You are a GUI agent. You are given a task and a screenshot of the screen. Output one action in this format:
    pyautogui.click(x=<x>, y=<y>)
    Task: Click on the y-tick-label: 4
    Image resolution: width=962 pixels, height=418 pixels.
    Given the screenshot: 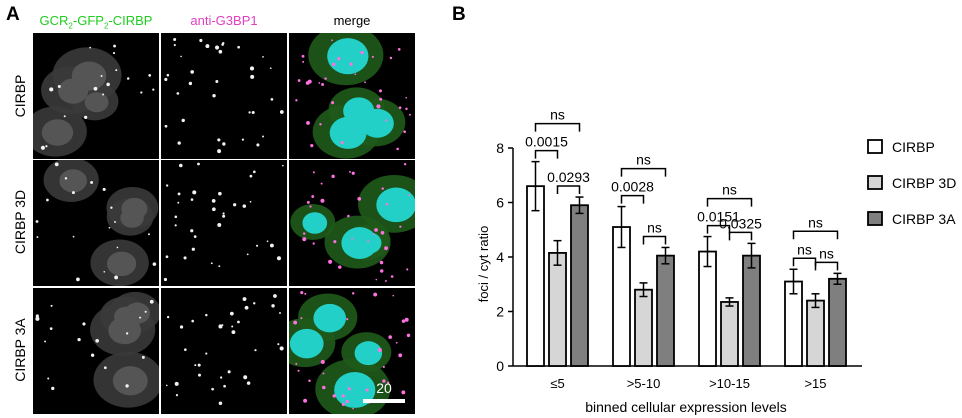 What is the action you would take?
    pyautogui.click(x=500, y=257)
    